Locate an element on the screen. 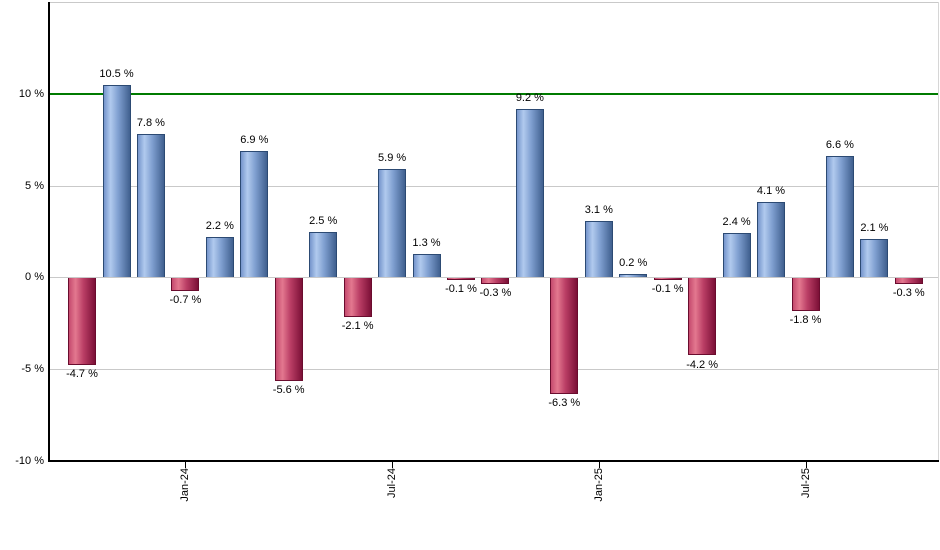 Image resolution: width=940 pixels, height=550 pixels. y-axis-tick-label--5: -5 % is located at coordinates (32, 369).